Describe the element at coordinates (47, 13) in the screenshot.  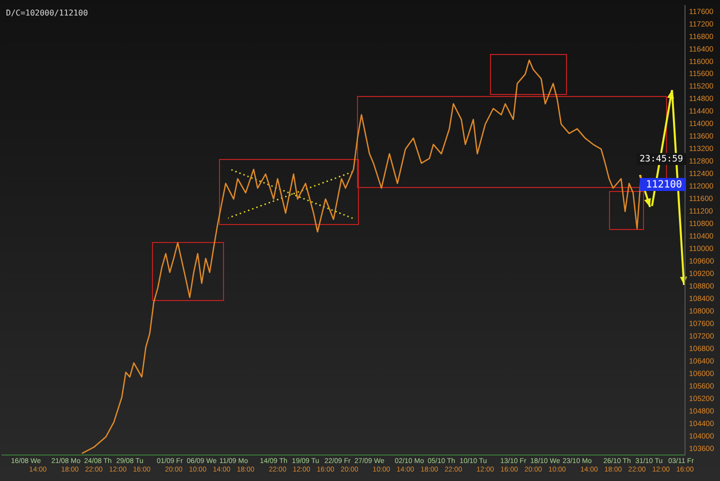
I see `annotation: D/C=102000/112100` at that location.